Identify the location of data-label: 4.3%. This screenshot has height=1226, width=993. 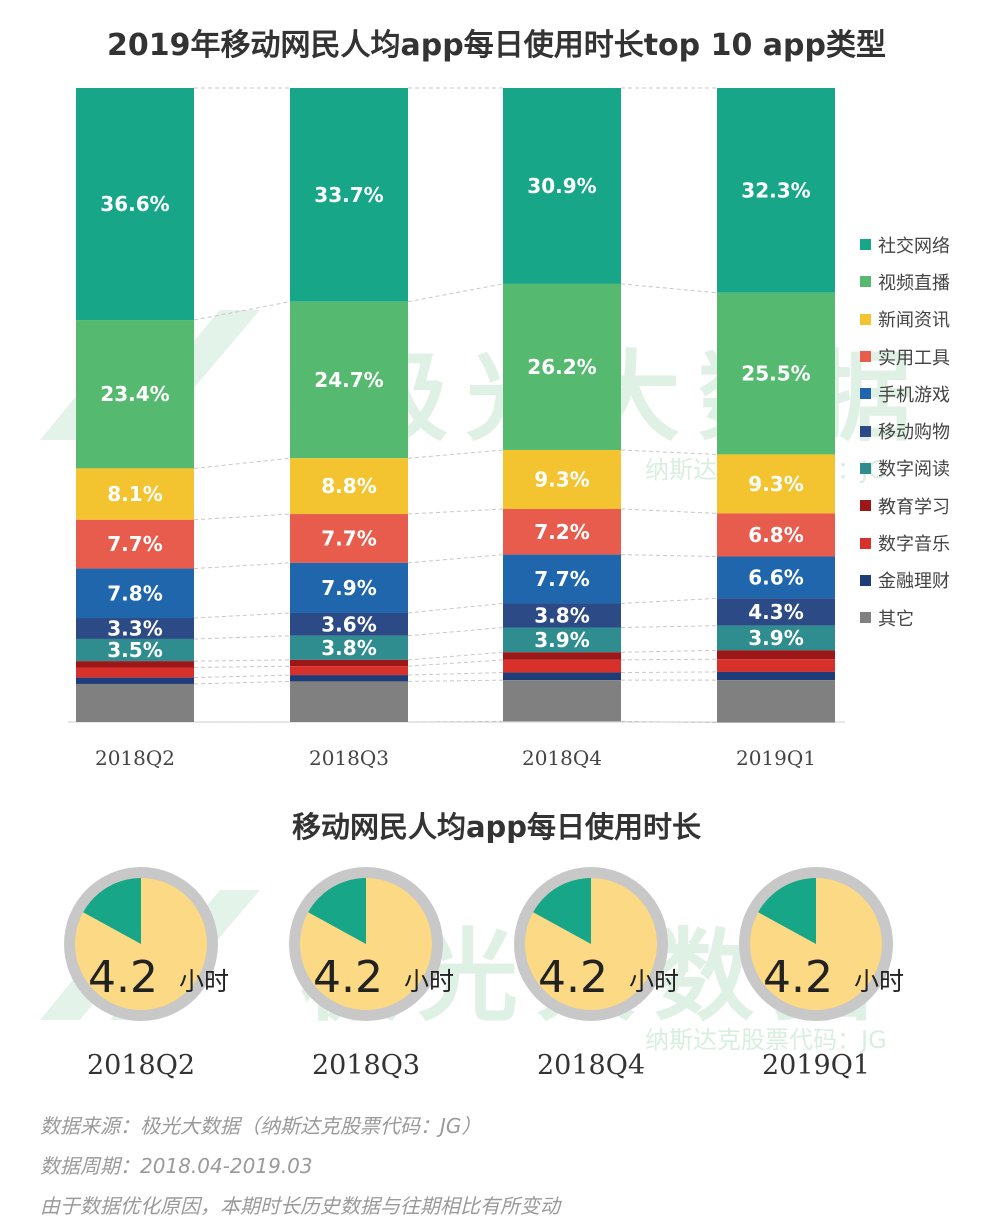
(775, 612).